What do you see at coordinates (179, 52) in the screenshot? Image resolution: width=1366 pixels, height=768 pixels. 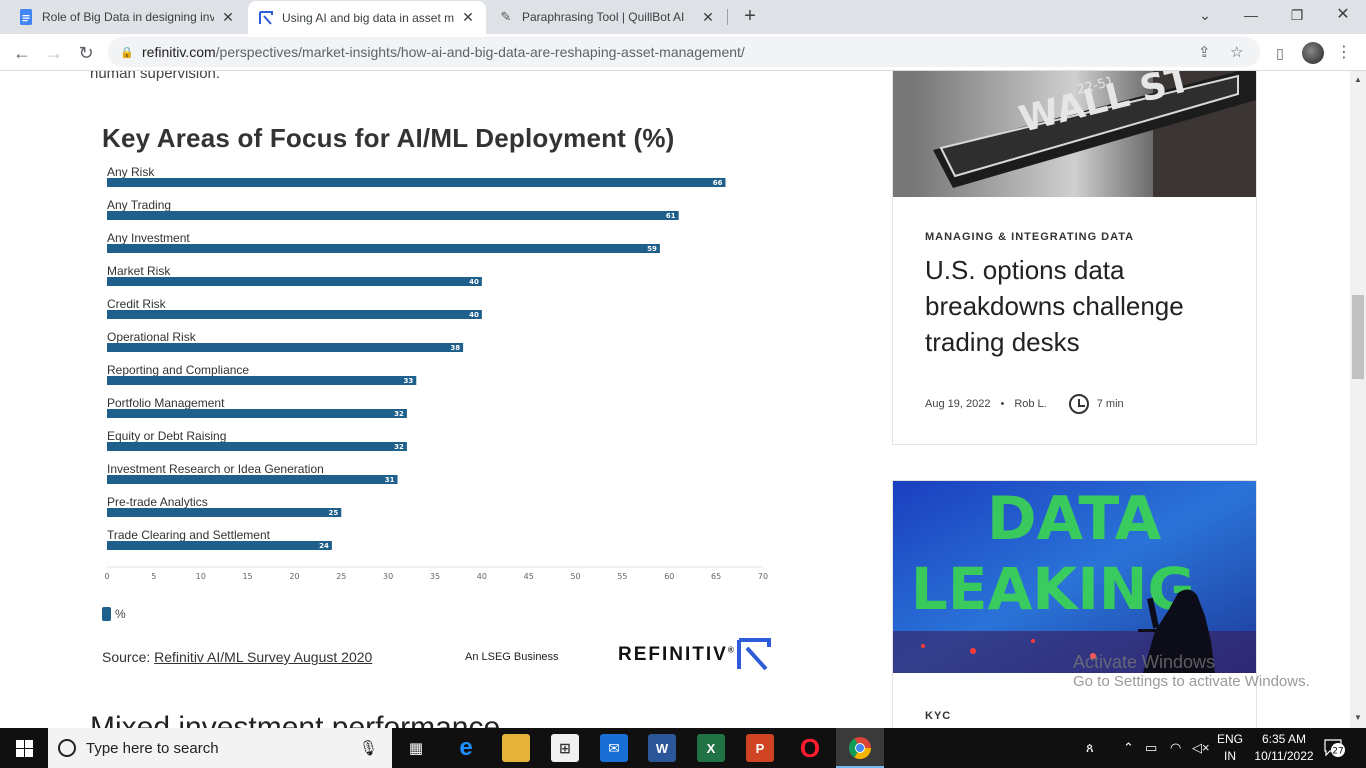 I see `url-host: refinitiv.com` at bounding box center [179, 52].